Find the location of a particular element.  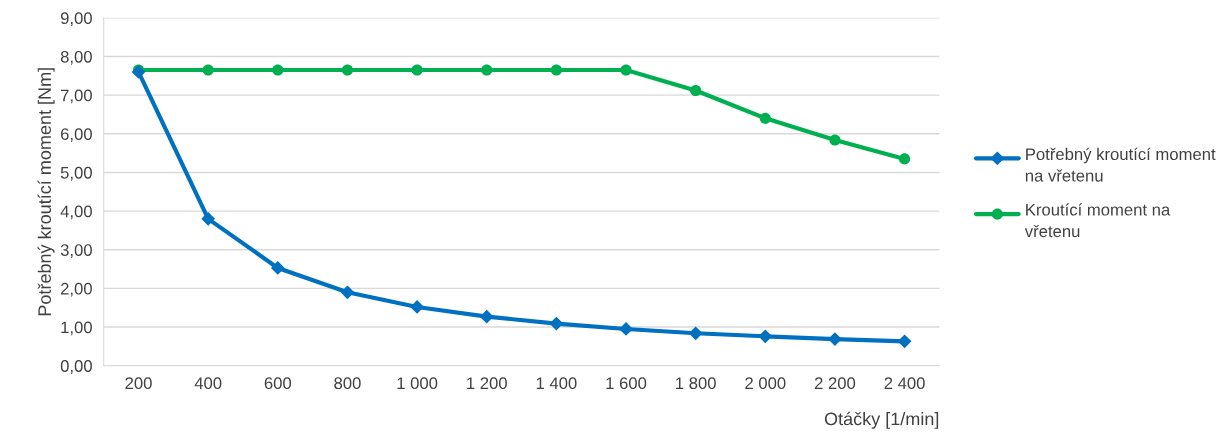

x-axis-title: Otáčky [1/min] is located at coordinates (881, 420).